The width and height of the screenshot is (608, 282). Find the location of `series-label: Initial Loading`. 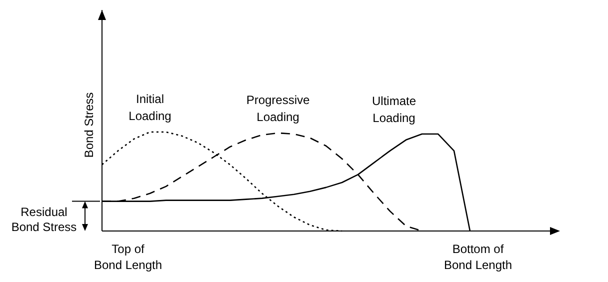

series-label: Initial Loading is located at coordinates (150, 107).